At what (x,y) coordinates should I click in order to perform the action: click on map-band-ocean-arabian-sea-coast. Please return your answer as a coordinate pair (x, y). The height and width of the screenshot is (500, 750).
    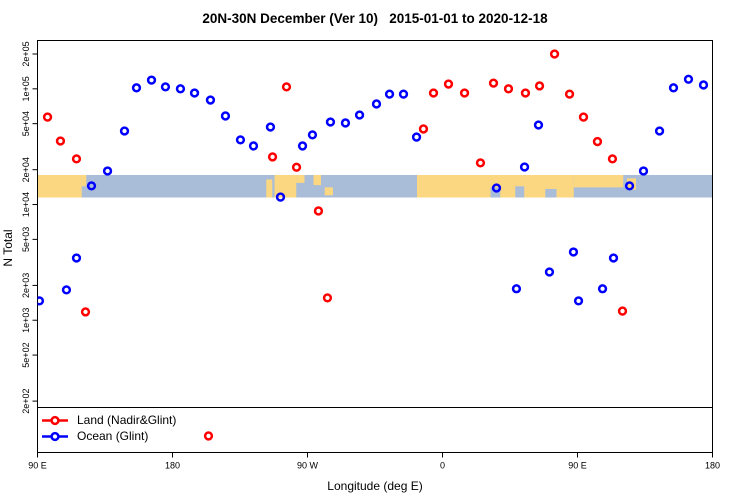
    Looking at the image, I should click on (551, 193).